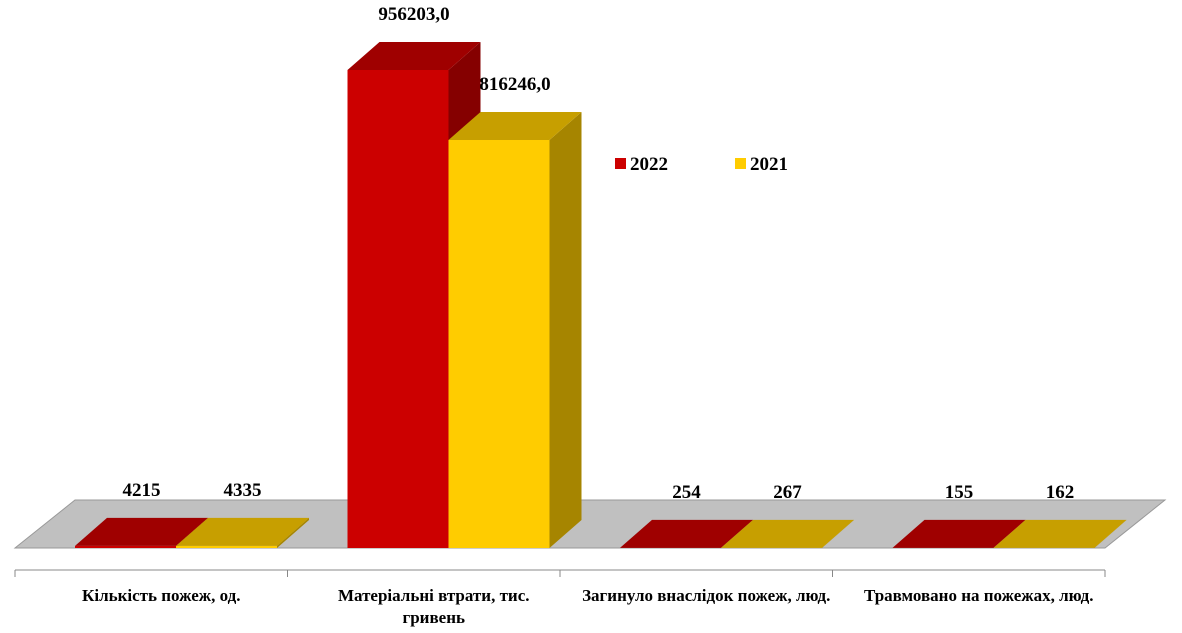 The width and height of the screenshot is (1182, 633). What do you see at coordinates (706, 595) in the screenshot?
I see `x-tick-label: Загинуло внаслідок пожеж, люд.` at bounding box center [706, 595].